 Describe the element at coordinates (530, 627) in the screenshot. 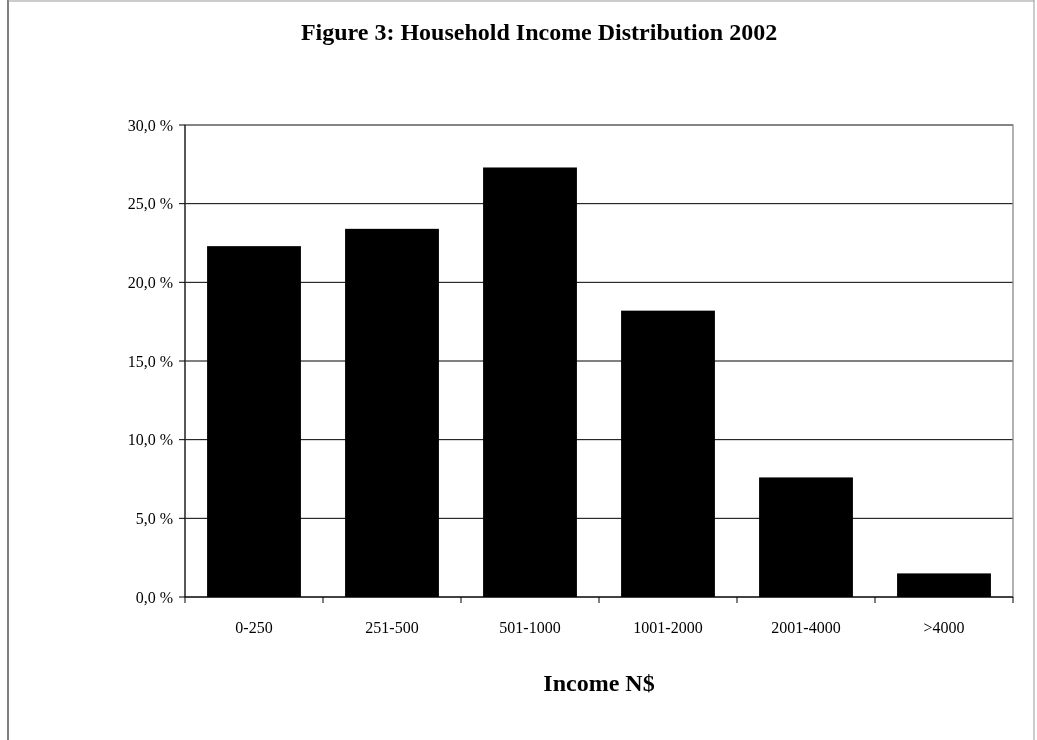

I see `x-tick-label: 501-1000` at that location.